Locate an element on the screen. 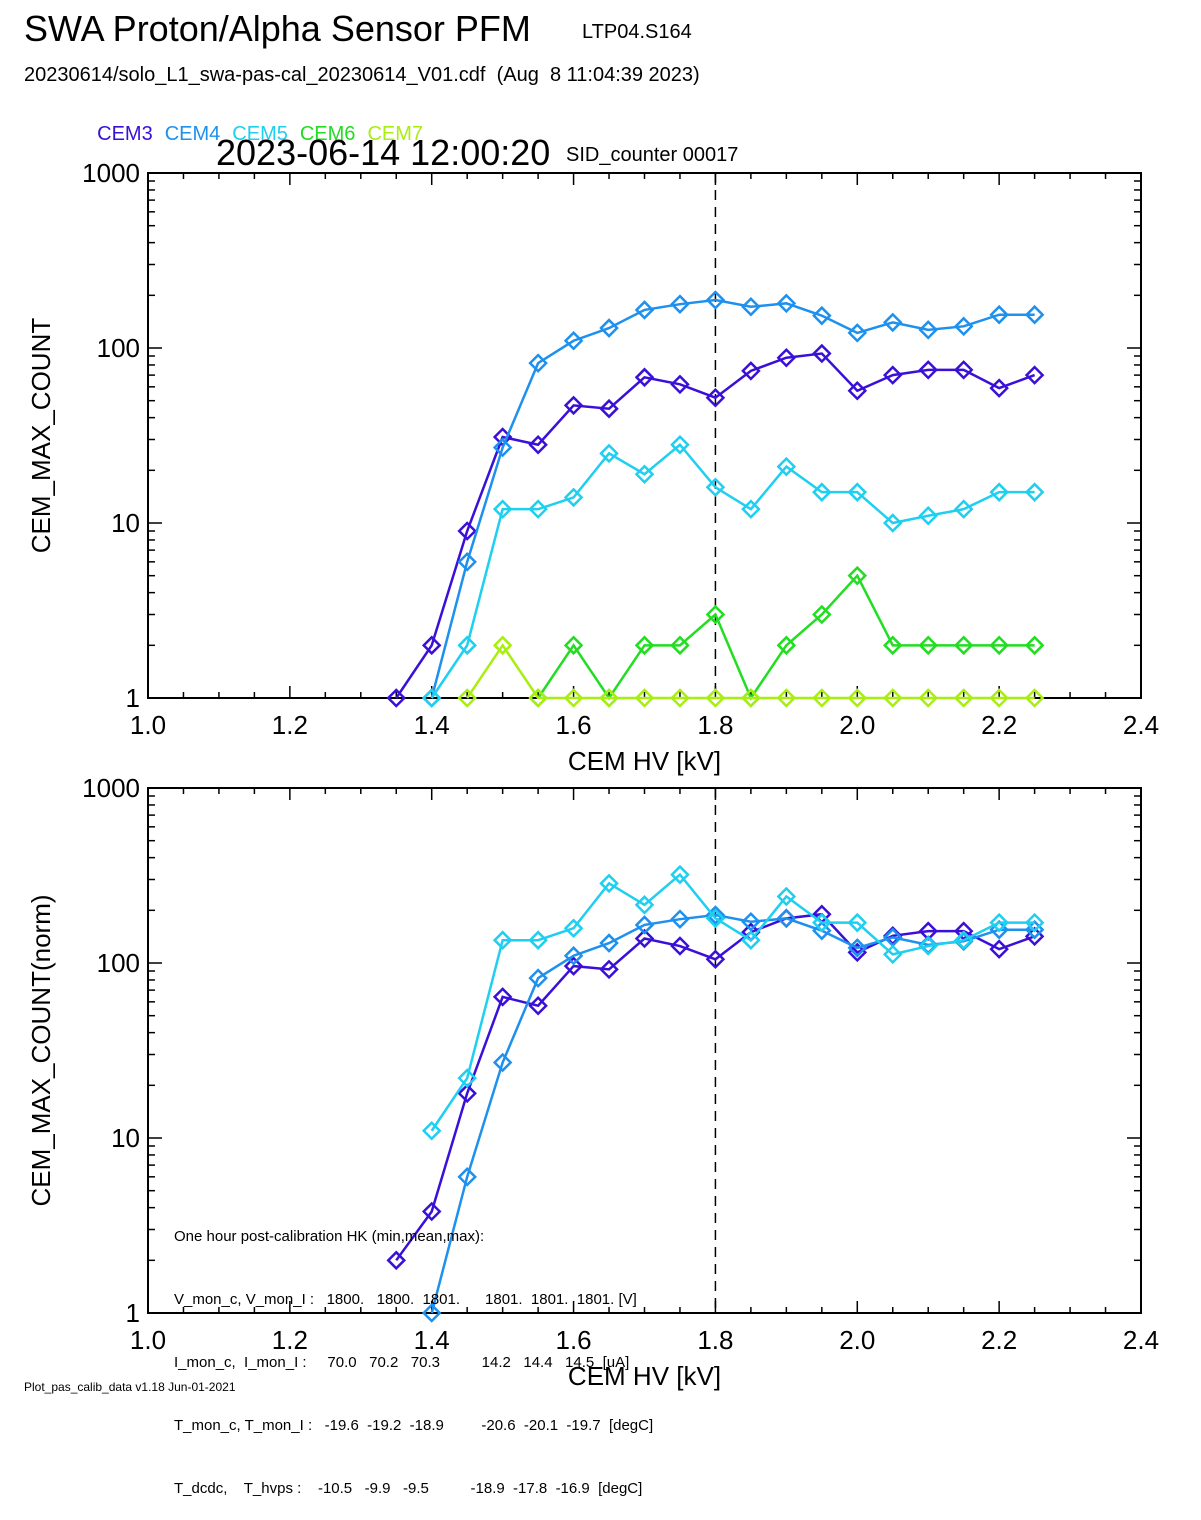 The width and height of the screenshot is (1201, 1520). top-x-axis-label: CEM HV [kV] is located at coordinates (644, 761).